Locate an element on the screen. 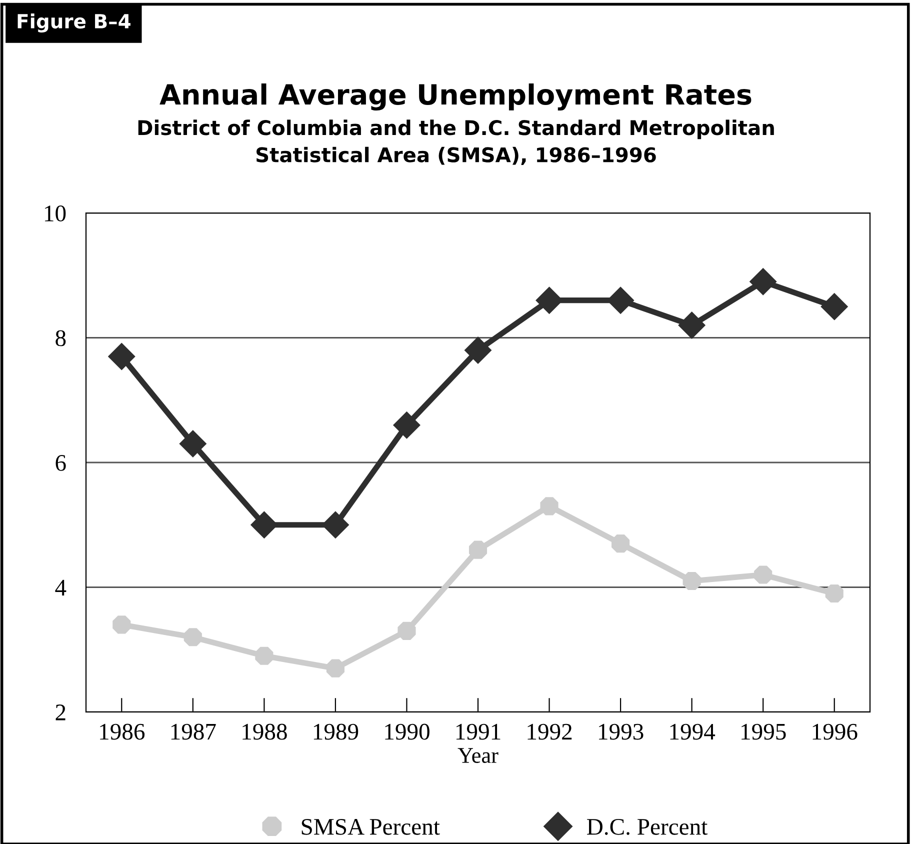  x-tick-label: 1993 is located at coordinates (621, 732).